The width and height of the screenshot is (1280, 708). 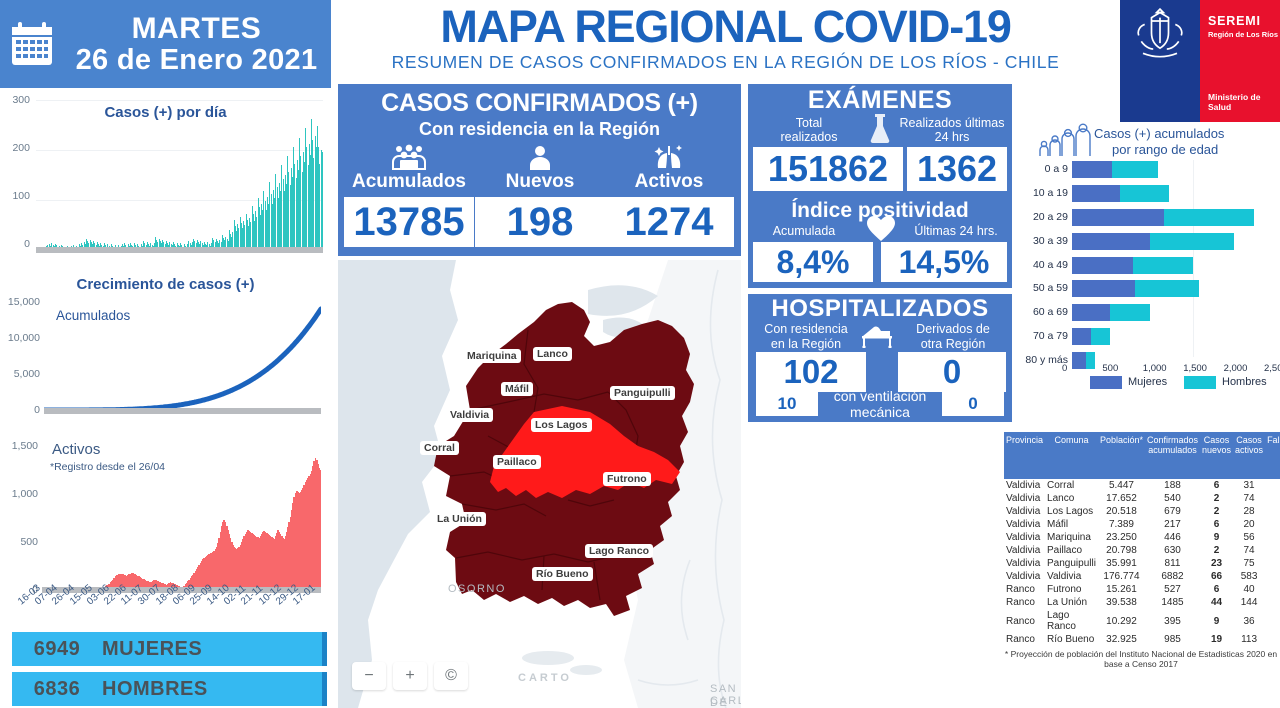 What do you see at coordinates (1195, 368) in the screenshot?
I see `x-tick-label: 1,500` at bounding box center [1195, 368].